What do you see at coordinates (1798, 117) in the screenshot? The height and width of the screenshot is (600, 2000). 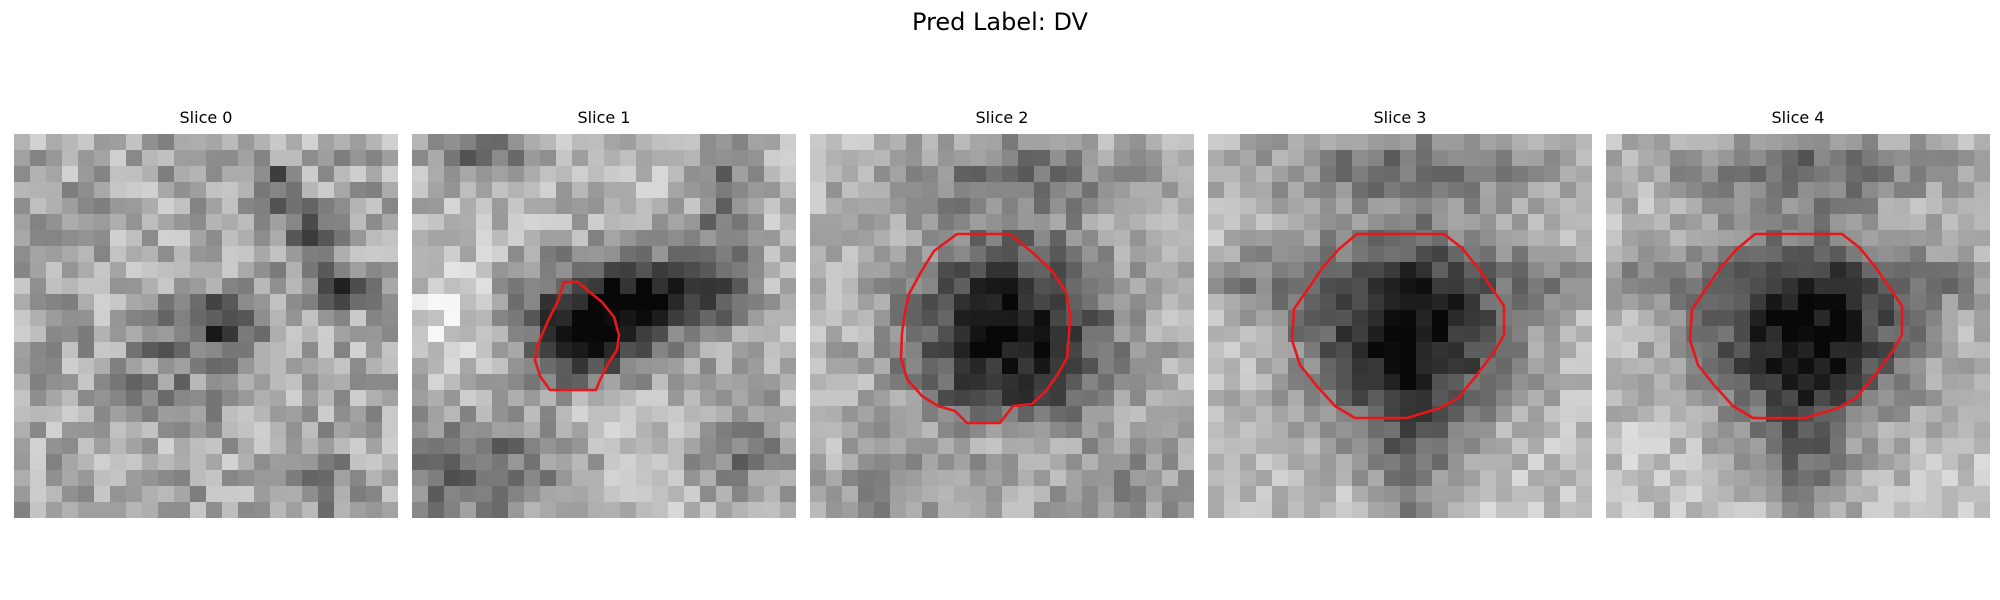 I see `slice-title: Slice 4` at bounding box center [1798, 117].